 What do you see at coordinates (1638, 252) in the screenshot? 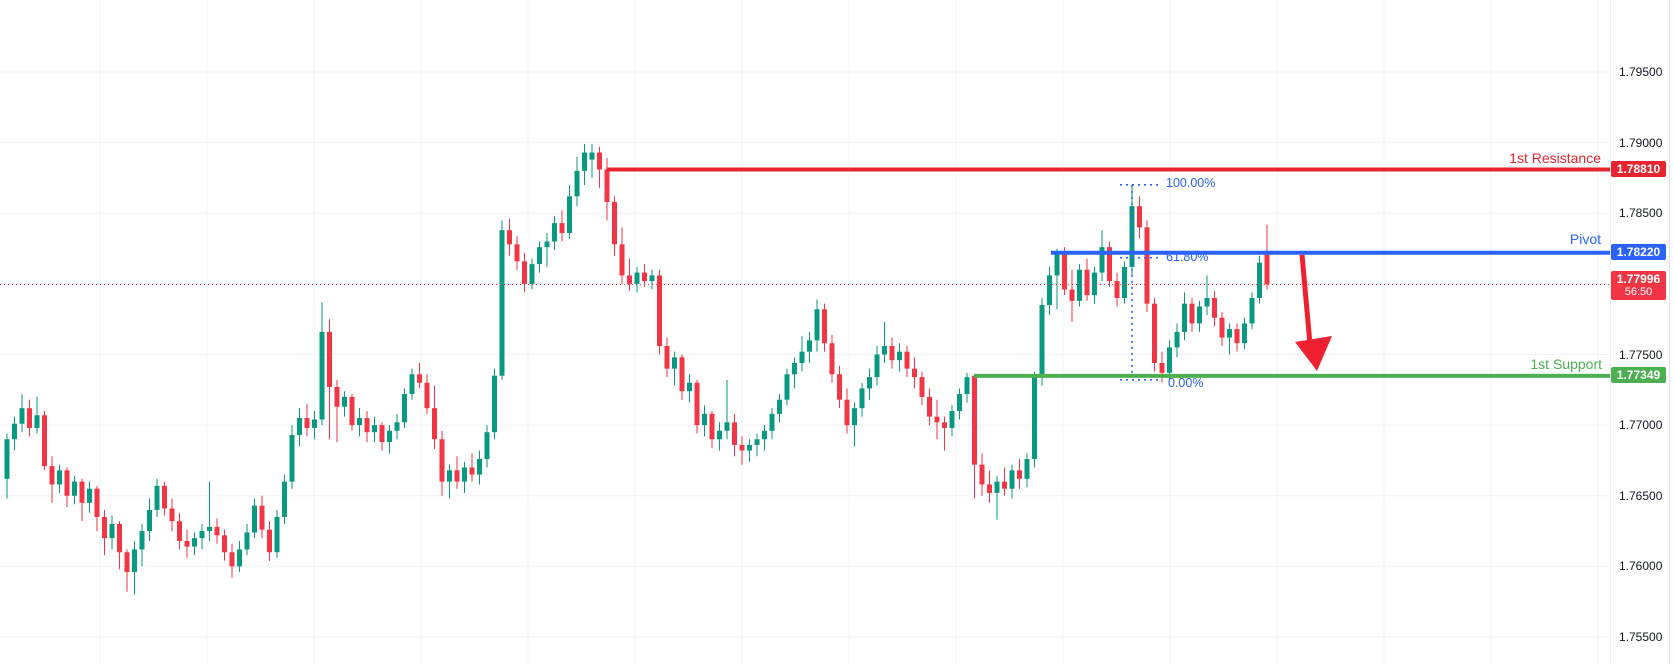
I see `pivot-price-badge: 1.78220` at bounding box center [1638, 252].